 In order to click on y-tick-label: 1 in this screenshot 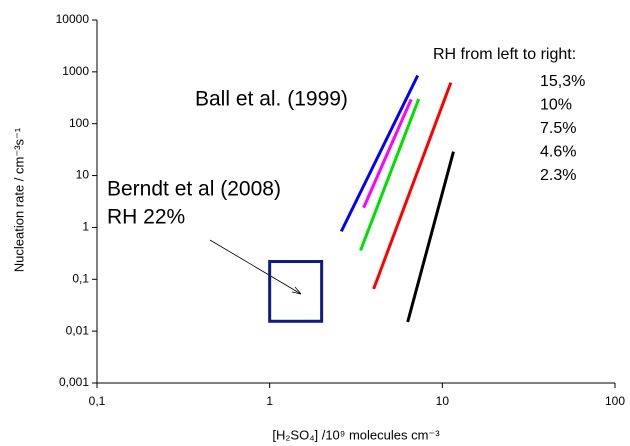, I will do `click(85, 227)`.